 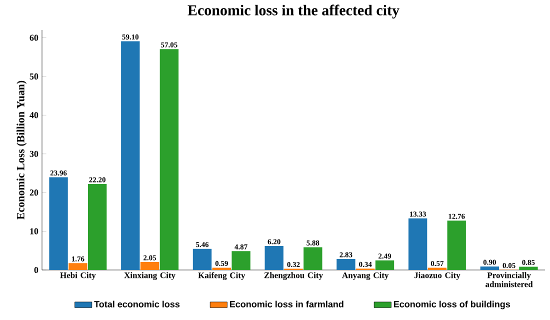 What do you see at coordinates (36, 270) in the screenshot?
I see `y-tick-label: 0` at bounding box center [36, 270].